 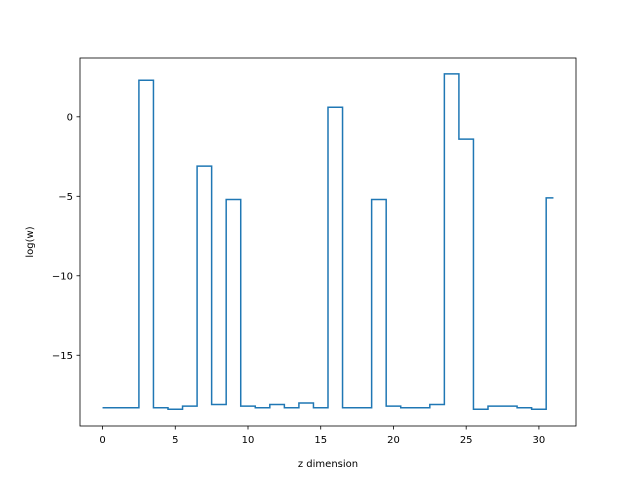 I want to click on x-tick-label: 0, so click(x=102, y=440).